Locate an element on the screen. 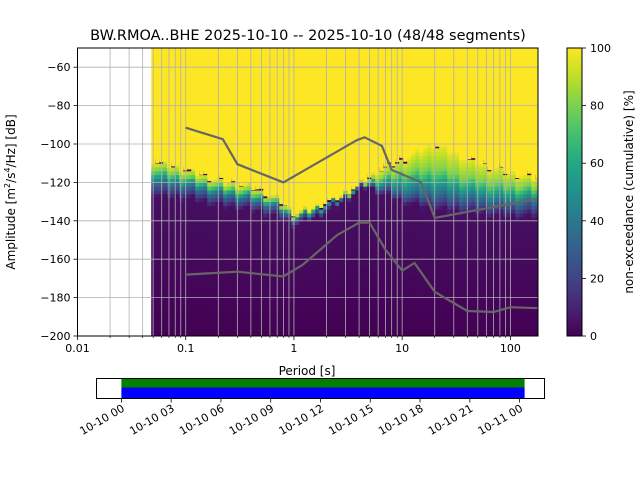 Image resolution: width=640 pixels, height=480 pixels. timeline-tick-label: 10-10 00 is located at coordinates (102, 420).